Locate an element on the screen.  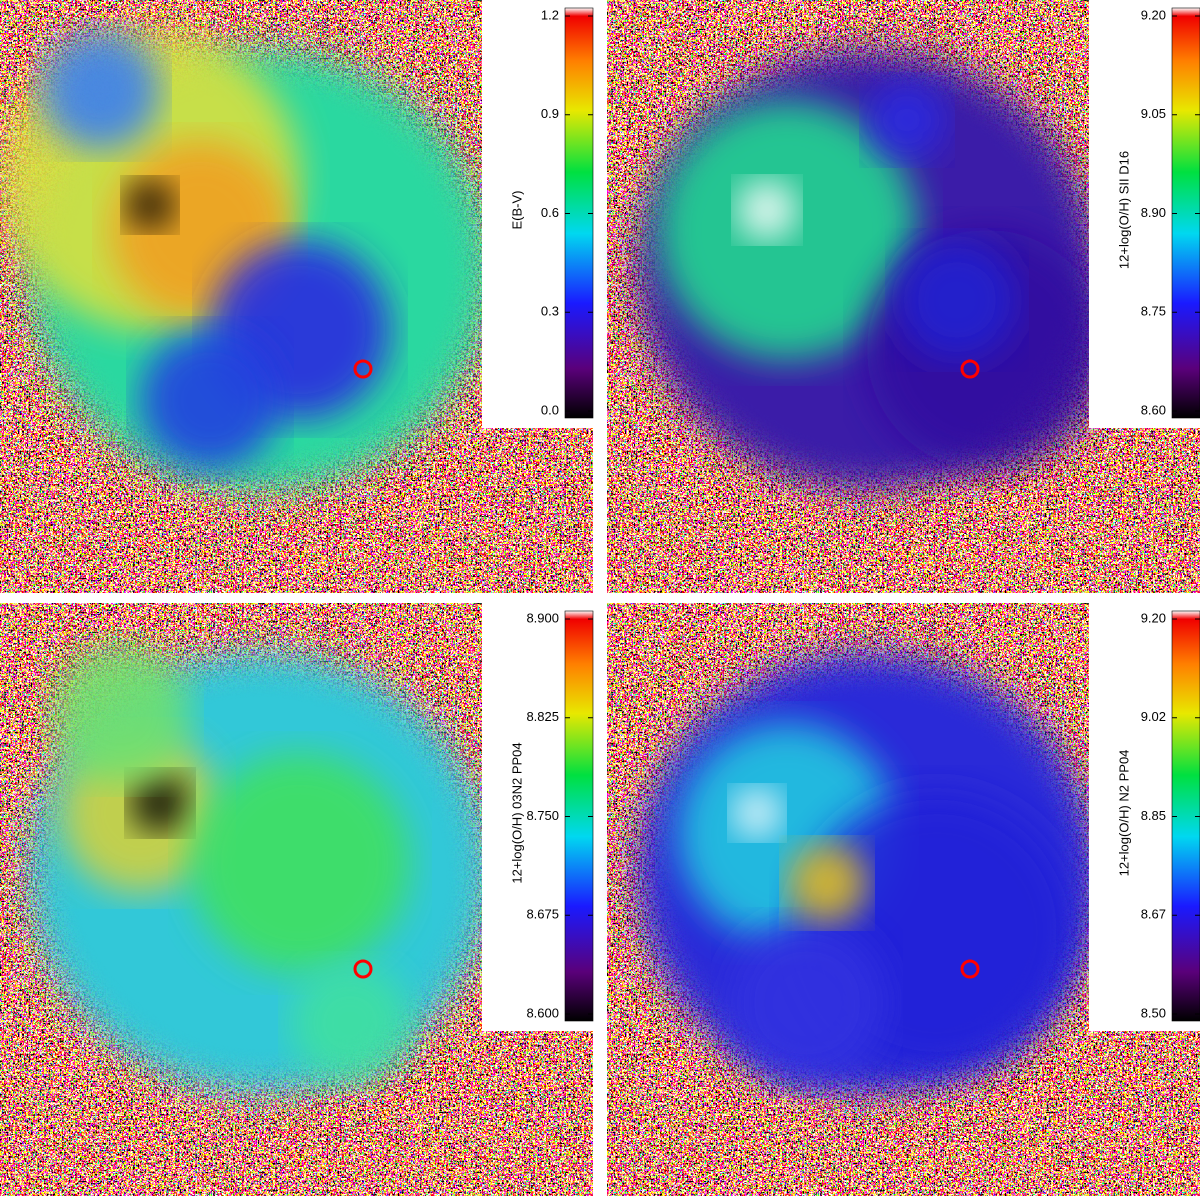
colorbar-tick-label: 9.05 is located at coordinates (1153, 113).